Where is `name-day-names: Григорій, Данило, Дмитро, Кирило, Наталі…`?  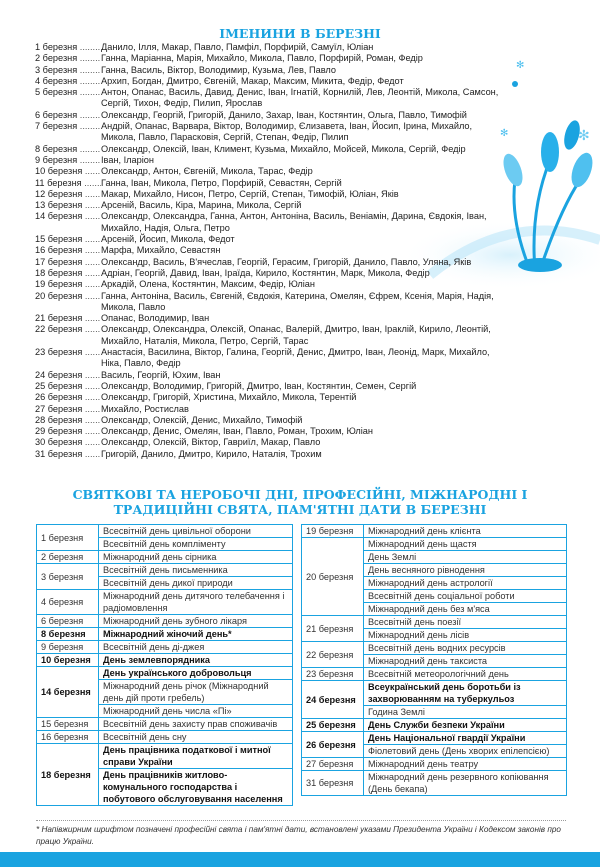 name-day-names: Григорій, Данило, Дмитро, Кирило, Наталі… is located at coordinates (211, 453).